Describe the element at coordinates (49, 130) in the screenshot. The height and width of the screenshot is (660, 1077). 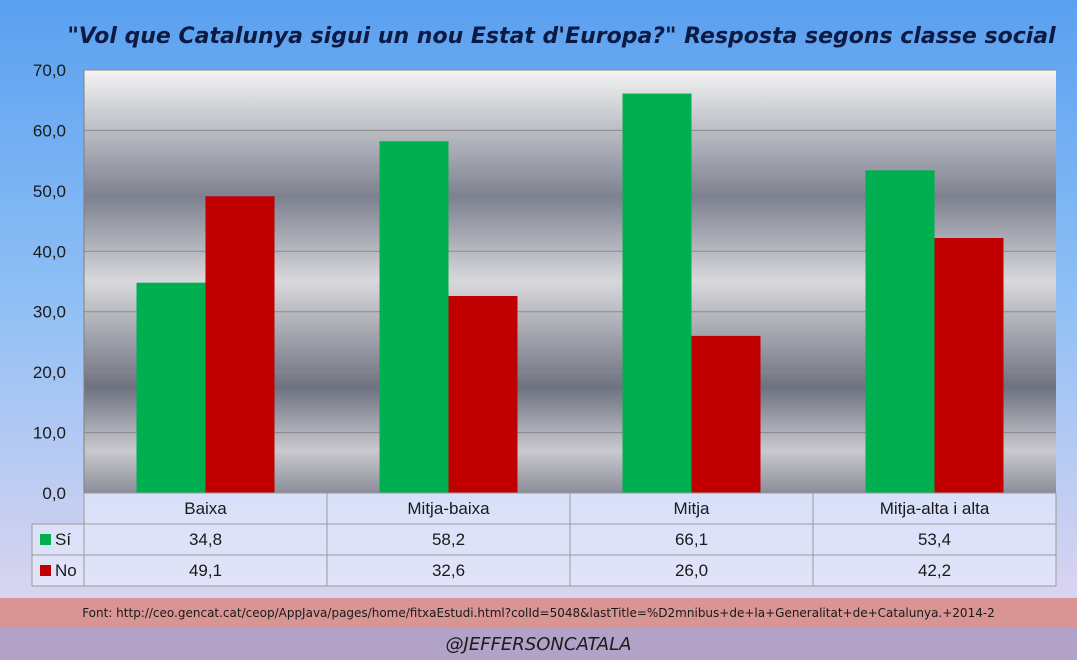
I see `y-tick-label: 60,0` at that location.